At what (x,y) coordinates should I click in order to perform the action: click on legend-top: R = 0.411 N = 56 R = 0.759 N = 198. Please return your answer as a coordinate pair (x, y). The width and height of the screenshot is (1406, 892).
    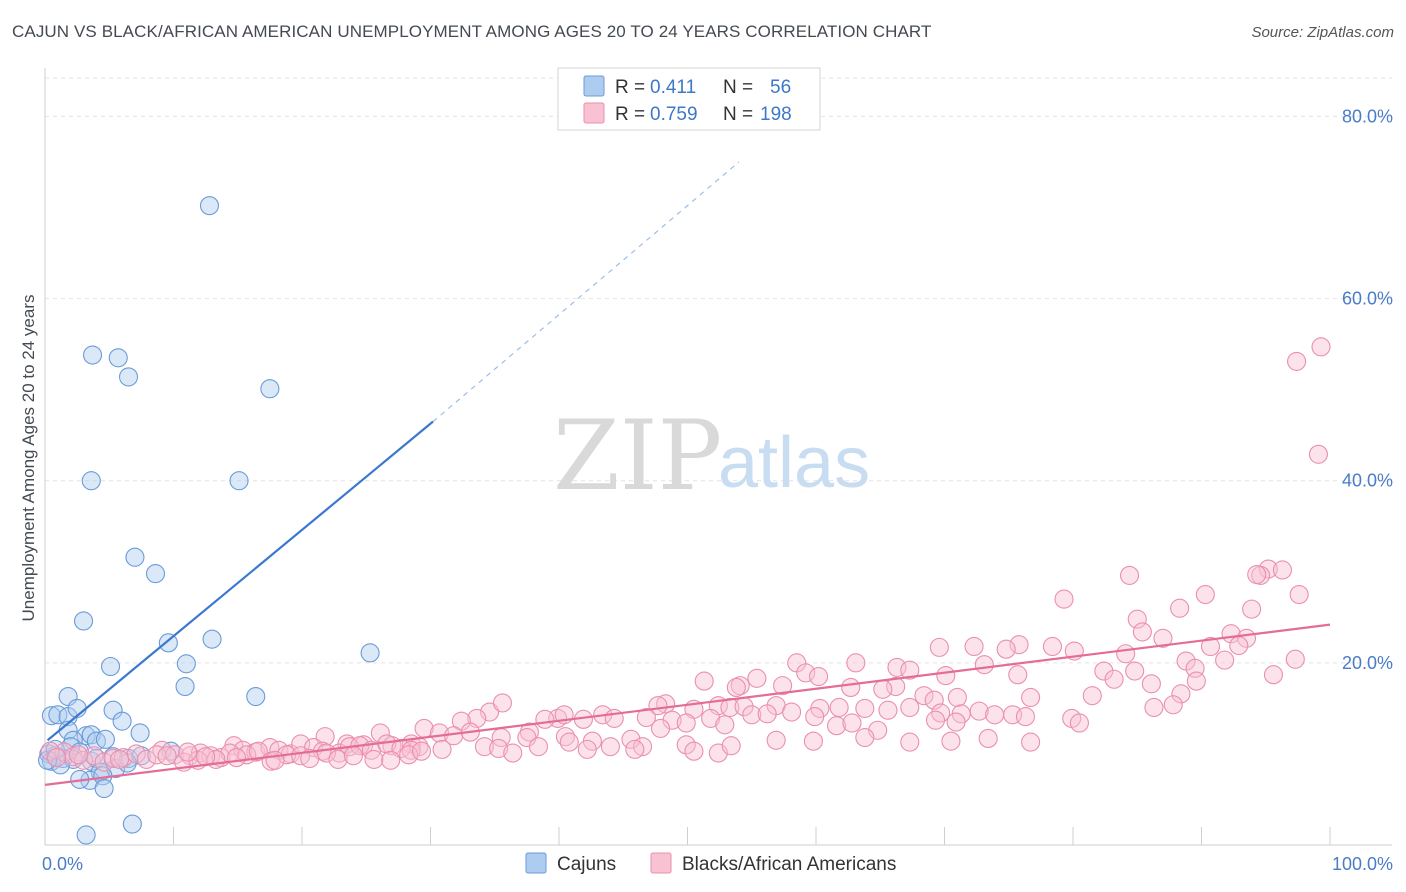
    Looking at the image, I should click on (689, 99).